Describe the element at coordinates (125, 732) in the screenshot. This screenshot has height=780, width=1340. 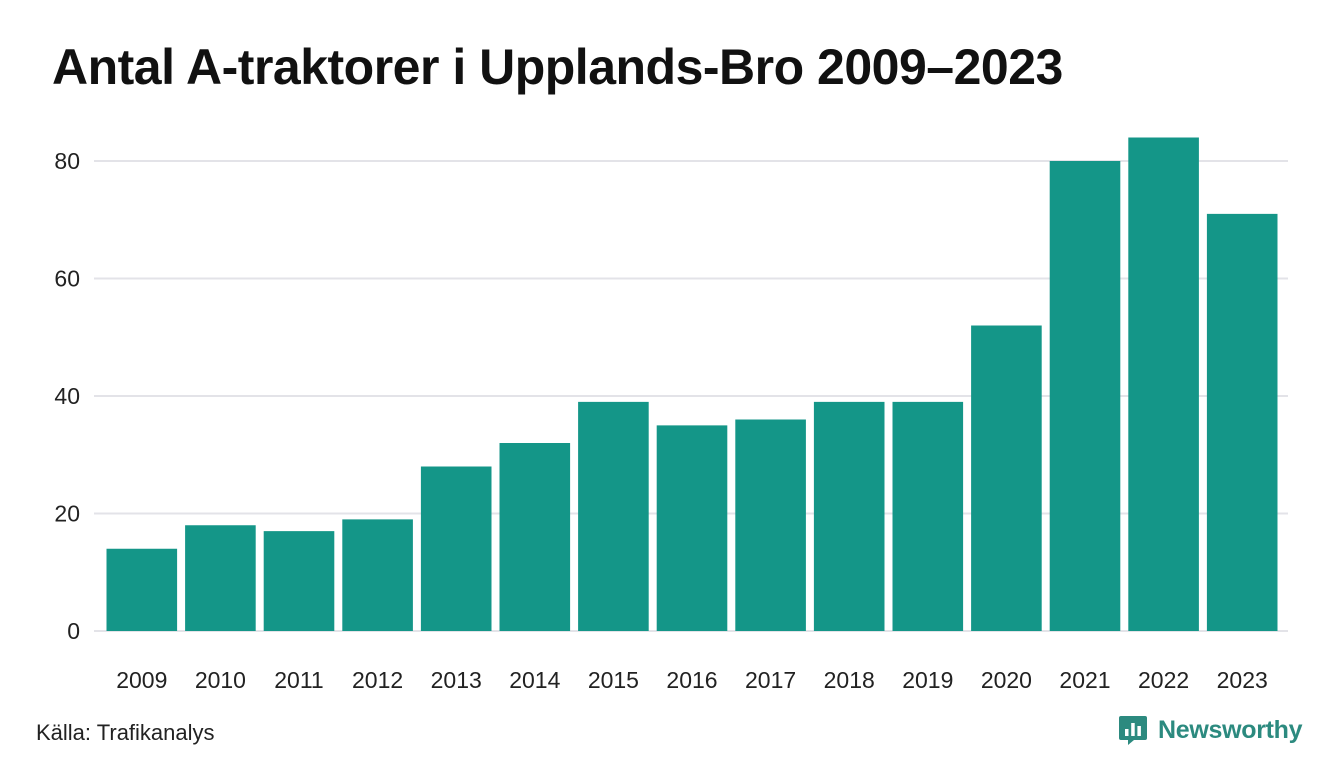
I see `source-note: Källa: Trafikanalys` at that location.